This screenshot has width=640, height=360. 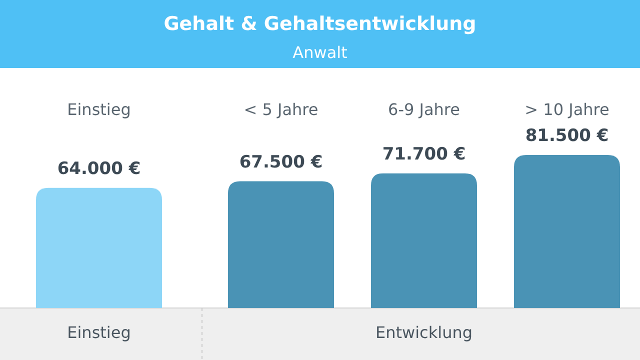 I want to click on data-label: 67.500 €, so click(x=281, y=162).